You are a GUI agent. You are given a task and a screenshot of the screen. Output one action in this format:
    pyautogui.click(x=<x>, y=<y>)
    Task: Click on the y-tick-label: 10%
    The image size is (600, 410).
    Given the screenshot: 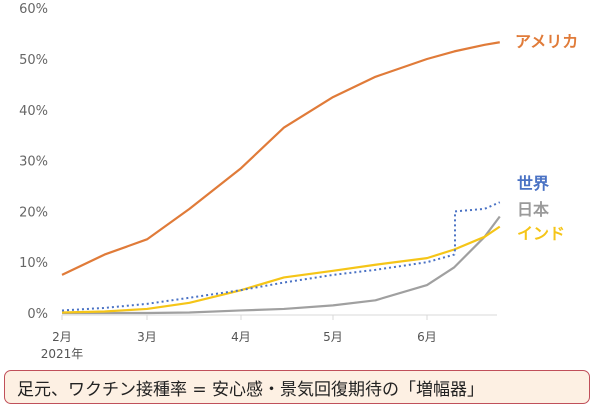 What is the action you would take?
    pyautogui.click(x=33, y=263)
    